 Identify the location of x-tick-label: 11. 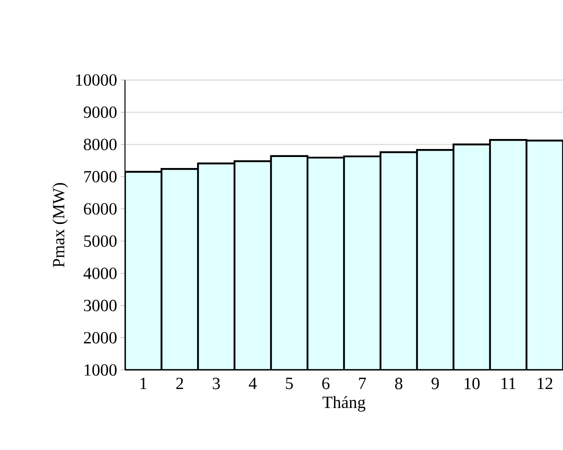
(509, 384).